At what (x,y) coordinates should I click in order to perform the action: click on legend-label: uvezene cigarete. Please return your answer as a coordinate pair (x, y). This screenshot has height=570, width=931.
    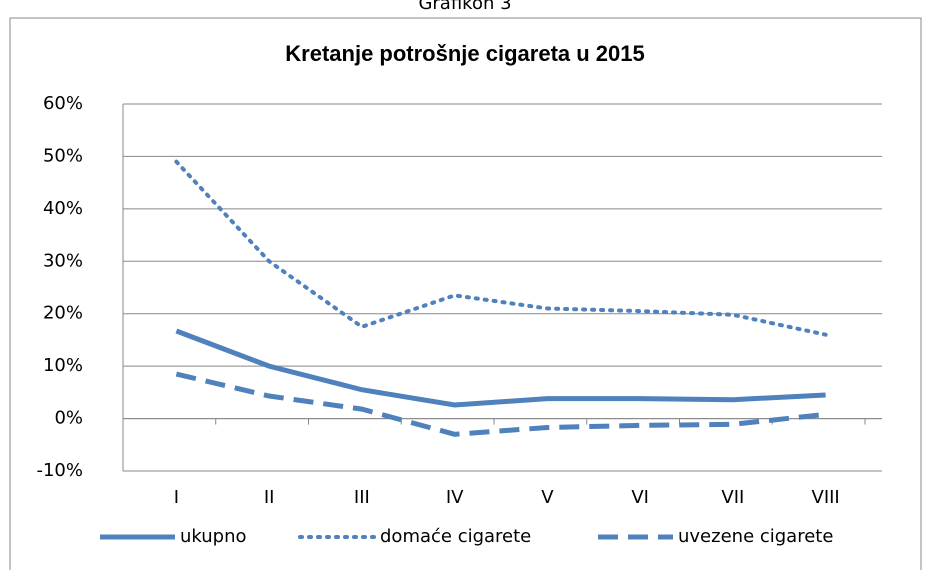
    Looking at the image, I should click on (755, 536).